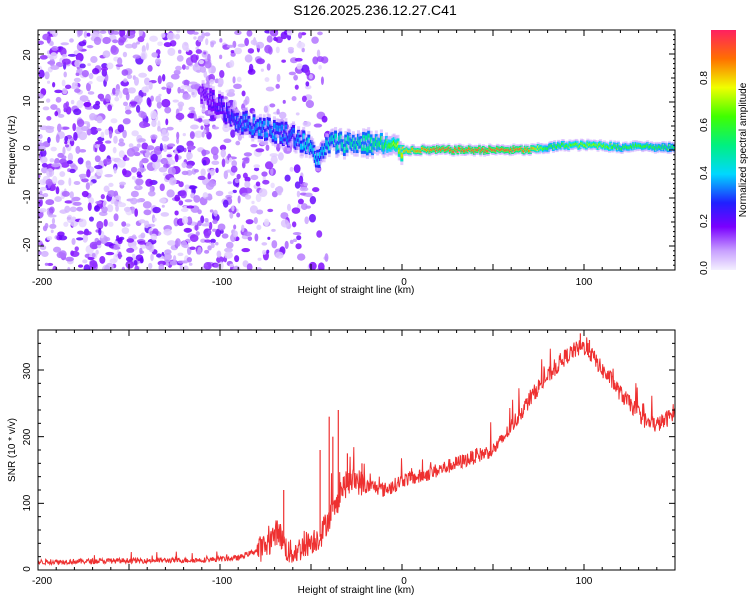  What do you see at coordinates (704, 78) in the screenshot?
I see `colorbar-tick-label: 0.8` at bounding box center [704, 78].